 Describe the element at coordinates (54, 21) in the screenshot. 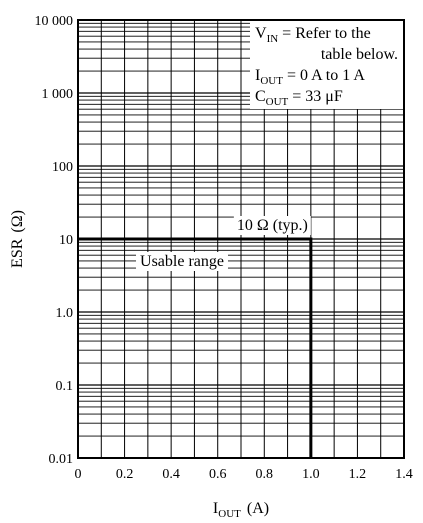

I see `y-tick-label: 10 000` at that location.